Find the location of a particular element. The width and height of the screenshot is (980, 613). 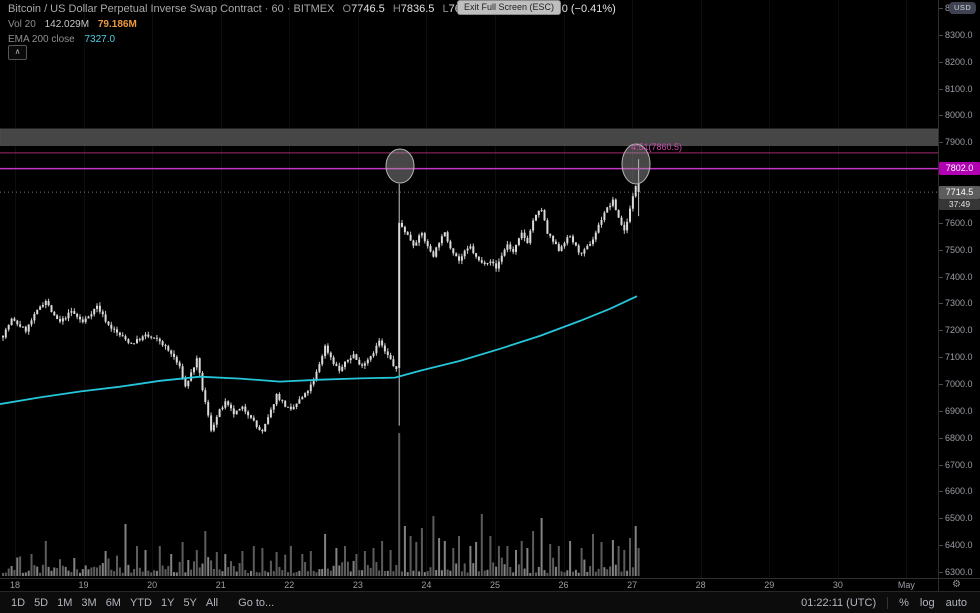

time-axis-label: 19 is located at coordinates (83, 585).